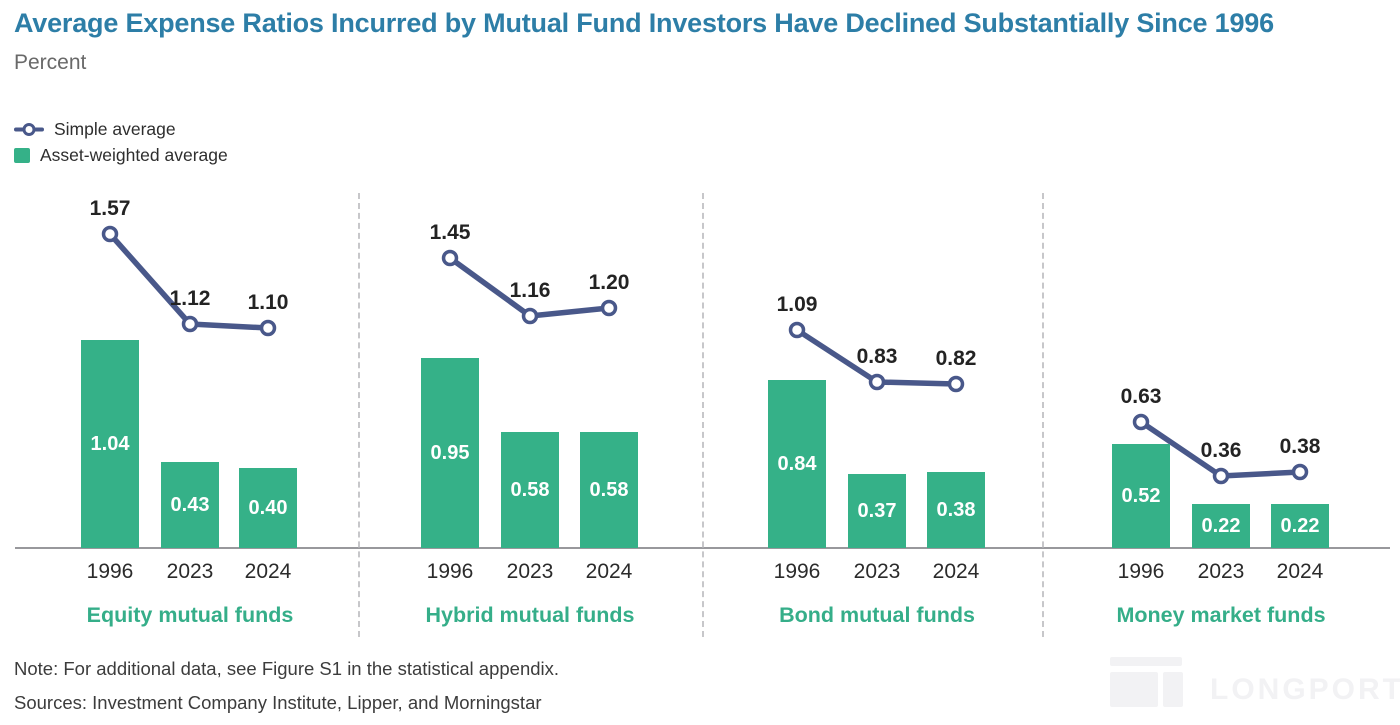  Describe the element at coordinates (115, 128) in the screenshot. I see `legend-label-simple-average: Simple average` at that location.